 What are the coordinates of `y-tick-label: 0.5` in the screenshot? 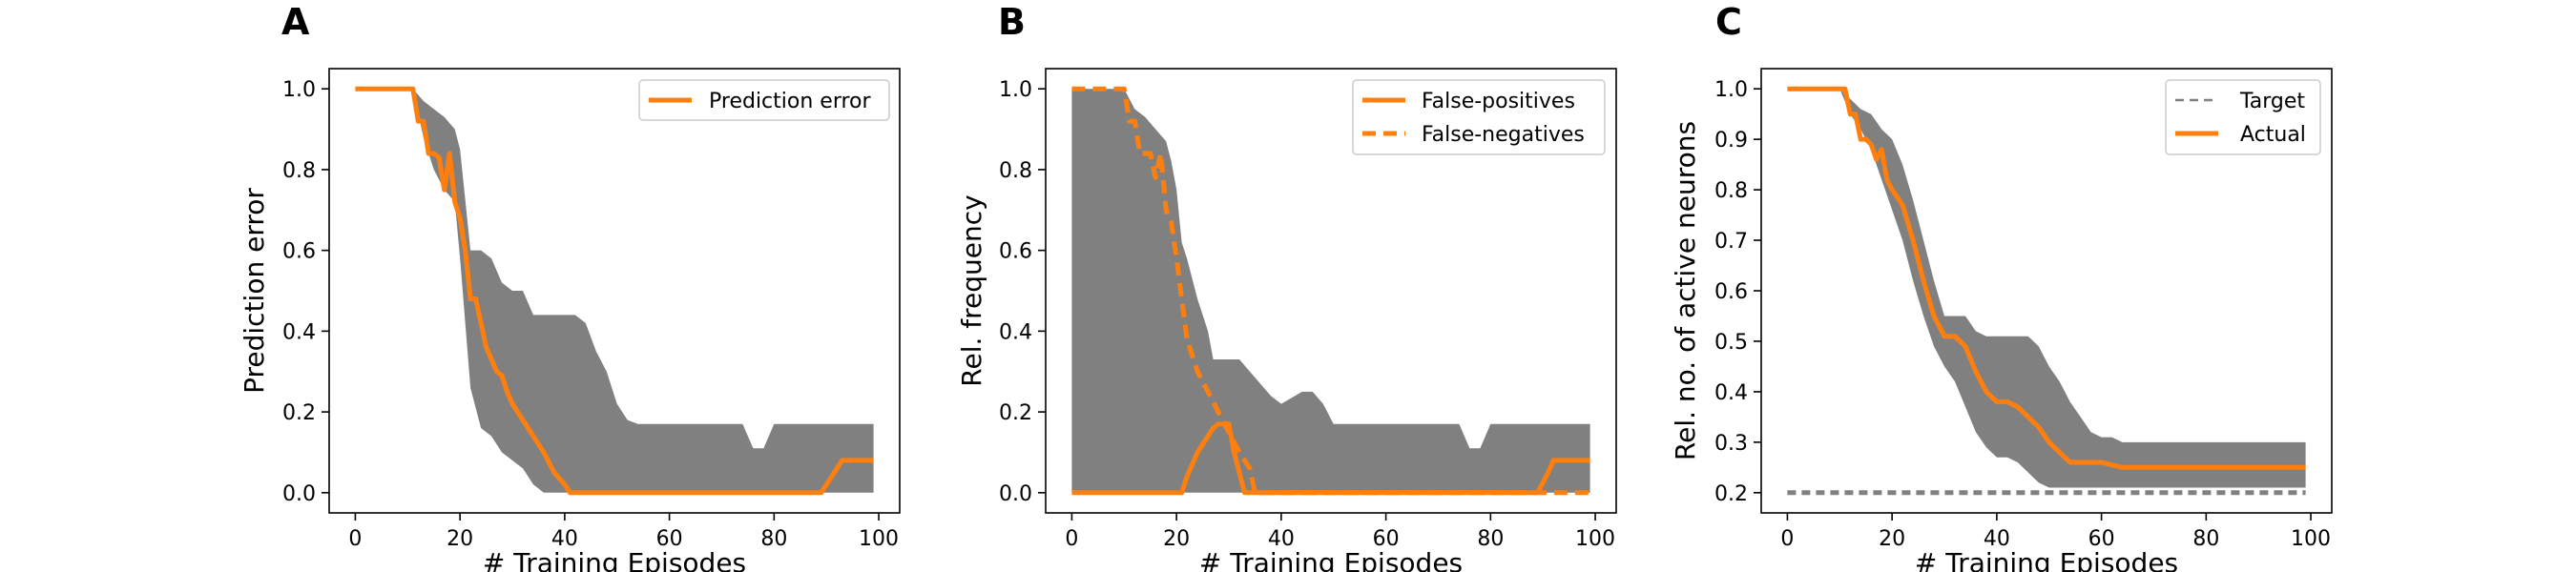 It's located at (1731, 343).